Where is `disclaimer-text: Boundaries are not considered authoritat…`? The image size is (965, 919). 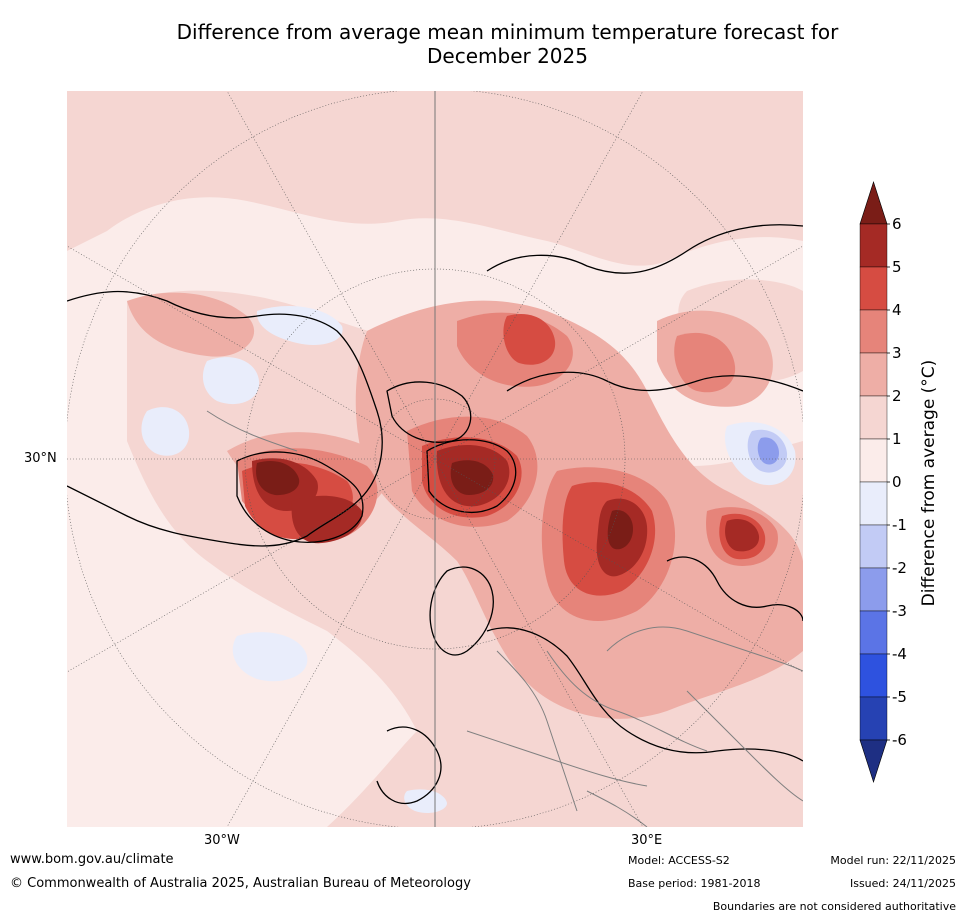
disclaimer-text: Boundaries are not considered authoritat… is located at coordinates (834, 906).